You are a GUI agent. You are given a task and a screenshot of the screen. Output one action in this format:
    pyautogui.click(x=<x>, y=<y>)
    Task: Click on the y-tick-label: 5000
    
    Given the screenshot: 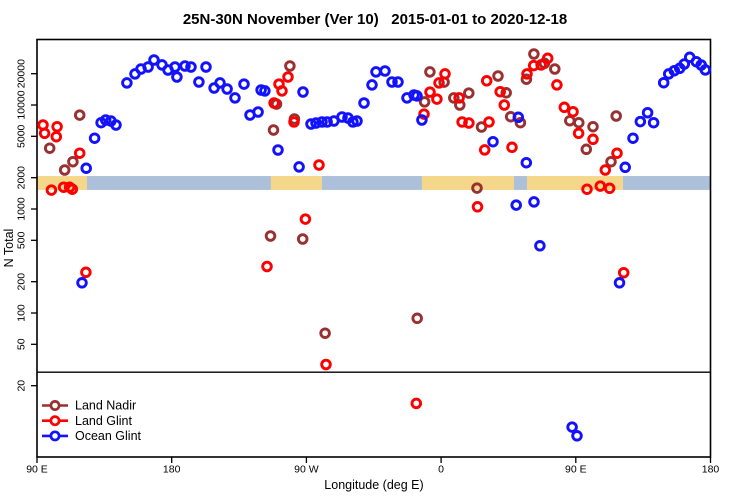 What is the action you would take?
    pyautogui.click(x=22, y=136)
    